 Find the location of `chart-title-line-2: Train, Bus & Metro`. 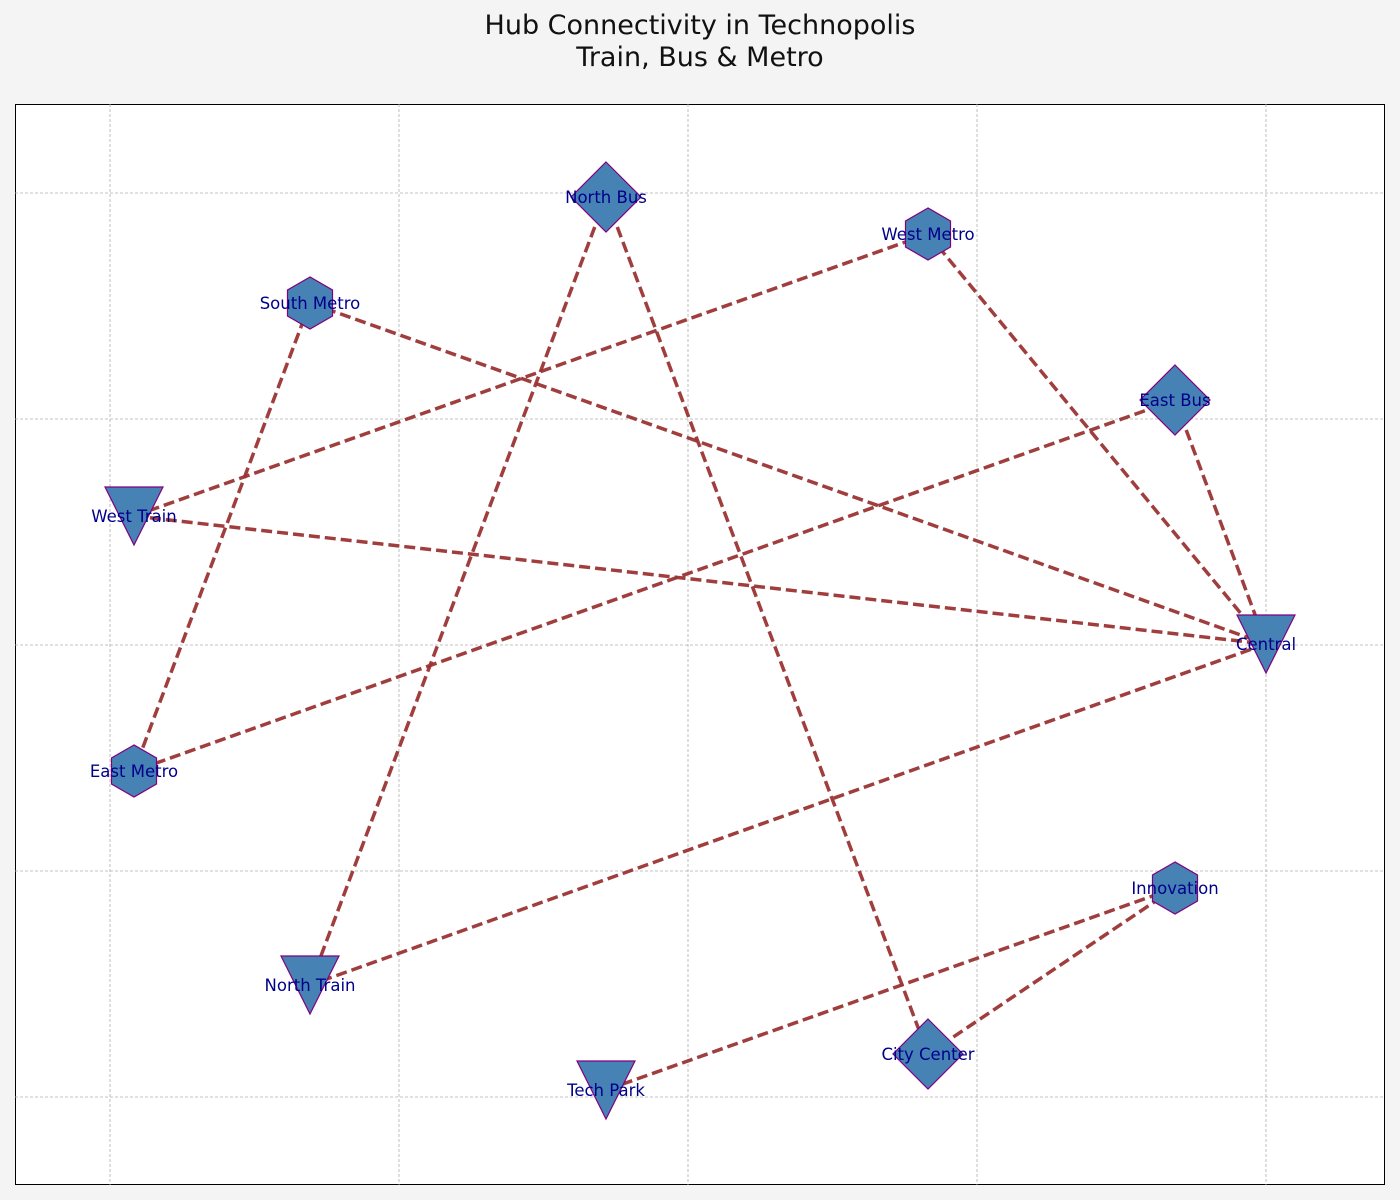

chart-title-line-2: Train, Bus & Metro is located at coordinates (700, 57).